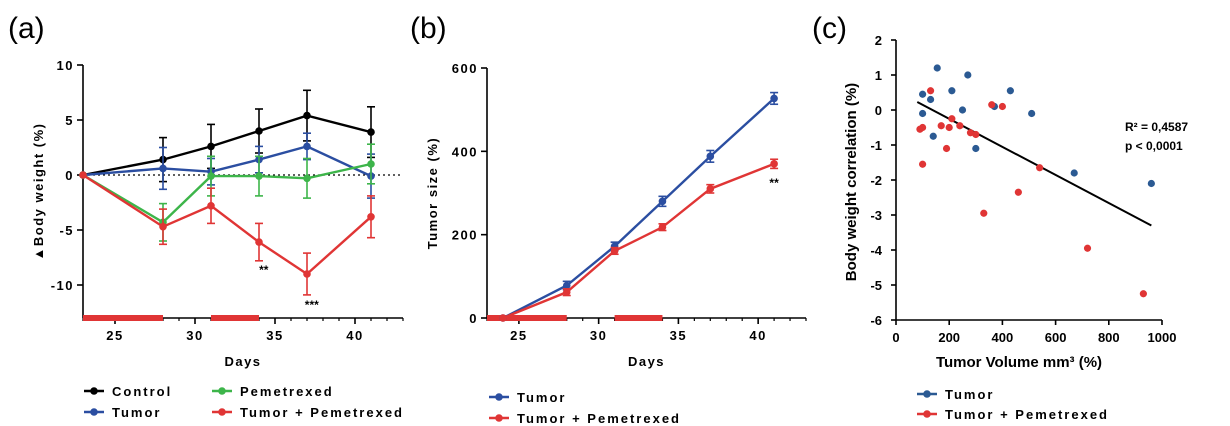 The height and width of the screenshot is (426, 1230). I want to click on legend-label: Pemetrexed, so click(287, 391).